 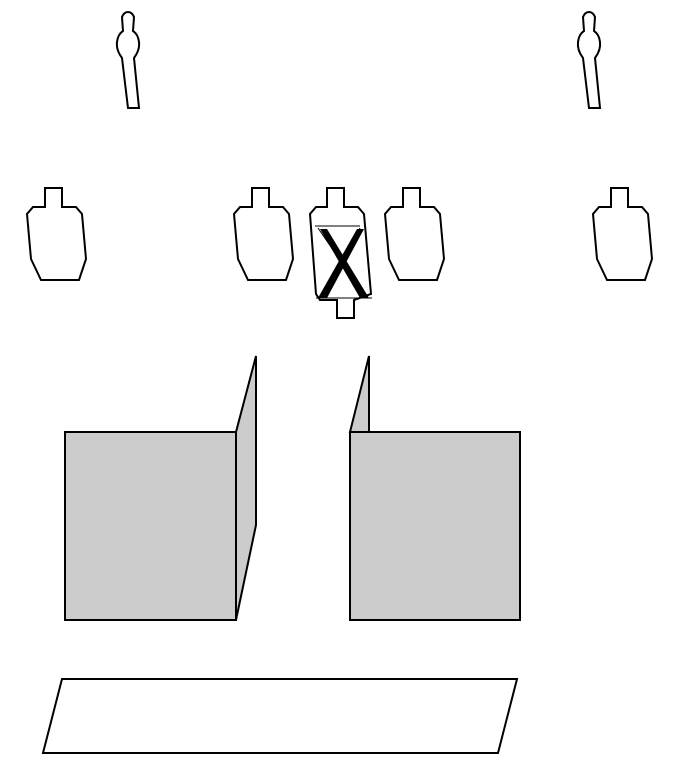 I want to click on wall-barrier-right, so click(x=434, y=488).